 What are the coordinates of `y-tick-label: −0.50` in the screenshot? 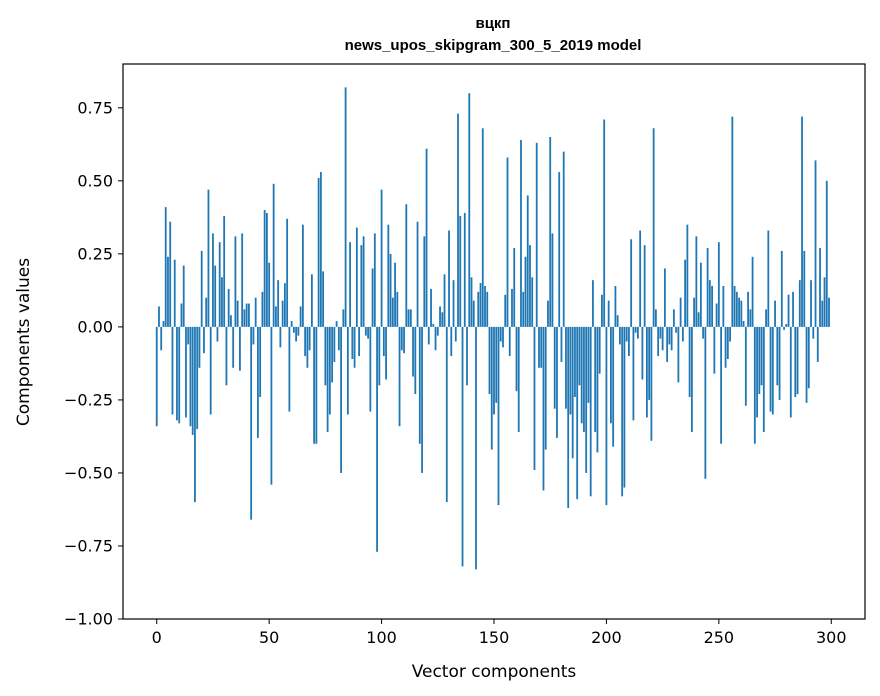 It's located at (88, 472).